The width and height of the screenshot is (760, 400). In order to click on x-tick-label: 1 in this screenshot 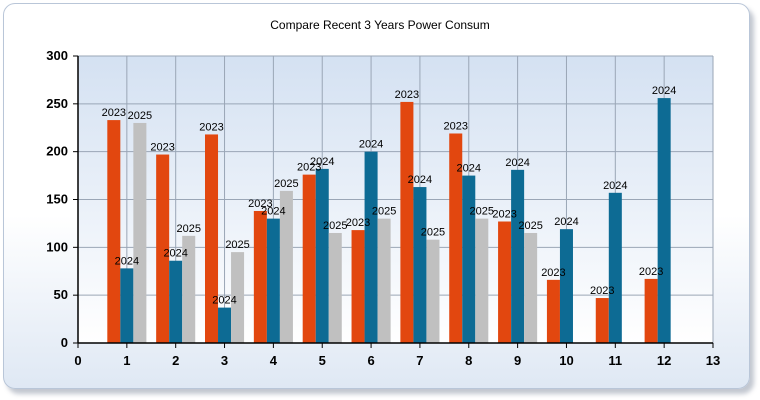, I will do `click(126, 360)`.